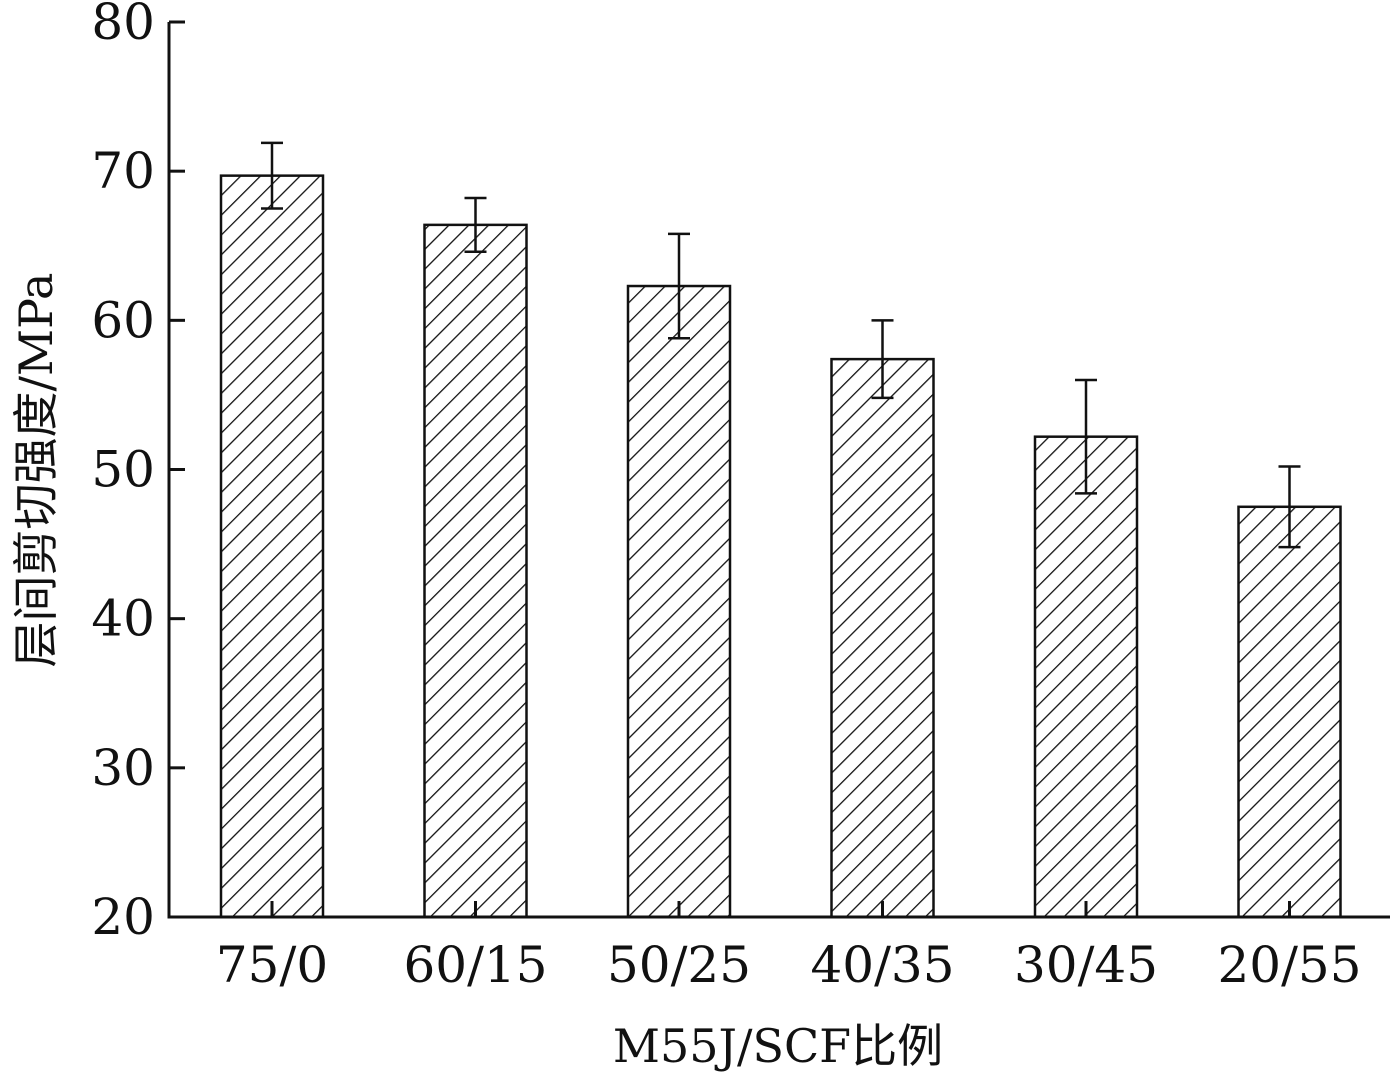 The height and width of the screenshot is (1075, 1393). What do you see at coordinates (1086, 965) in the screenshot?
I see `x-tick-label: 30/45` at bounding box center [1086, 965].